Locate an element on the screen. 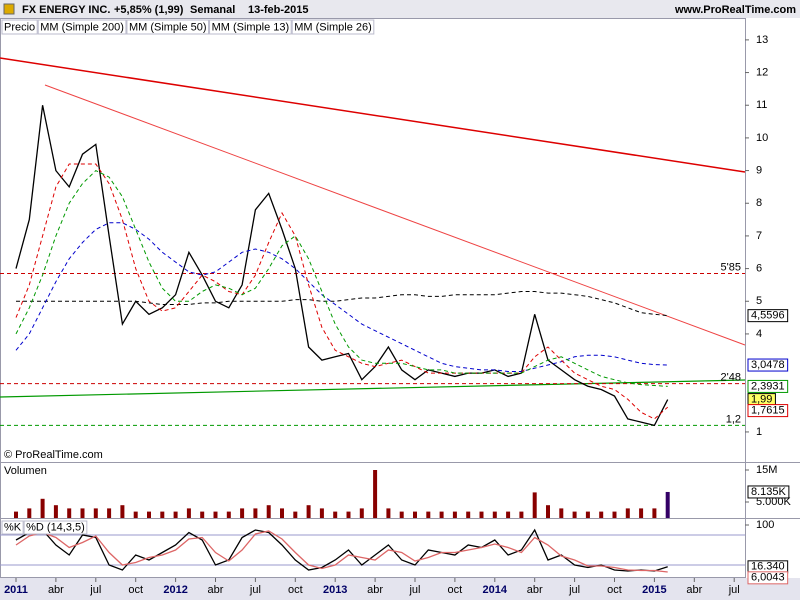 The width and height of the screenshot is (800, 600). legend-item: MM (Simple 26) is located at coordinates (333, 27).